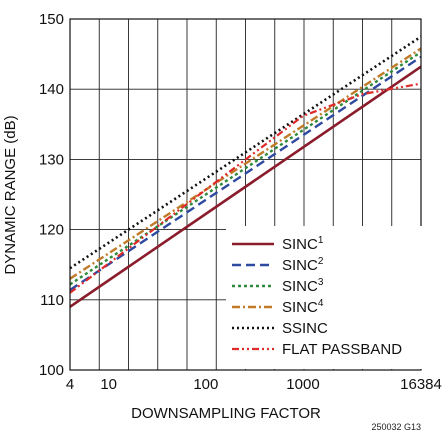  What do you see at coordinates (51, 89) in the screenshot?
I see `y-tick-label: 140` at bounding box center [51, 89].